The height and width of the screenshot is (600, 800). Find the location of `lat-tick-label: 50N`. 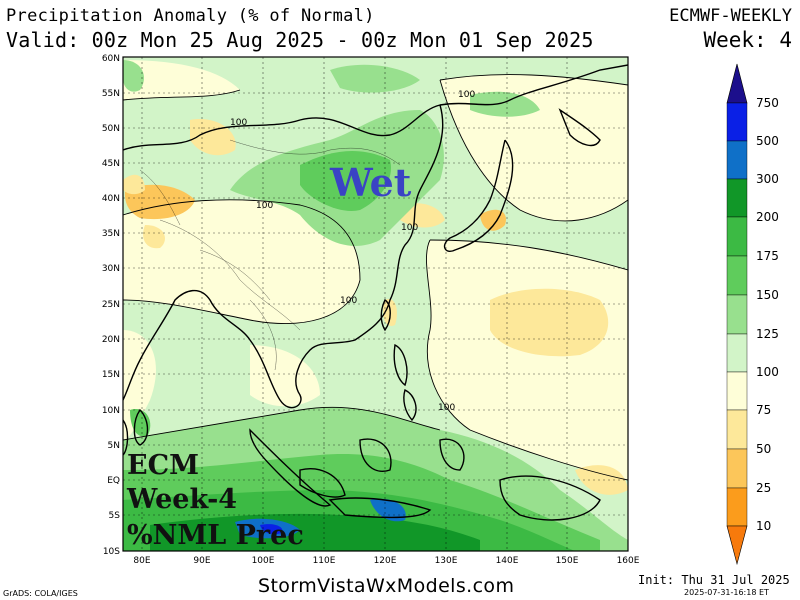

lat-tick-label: 50N is located at coordinates (111, 129).